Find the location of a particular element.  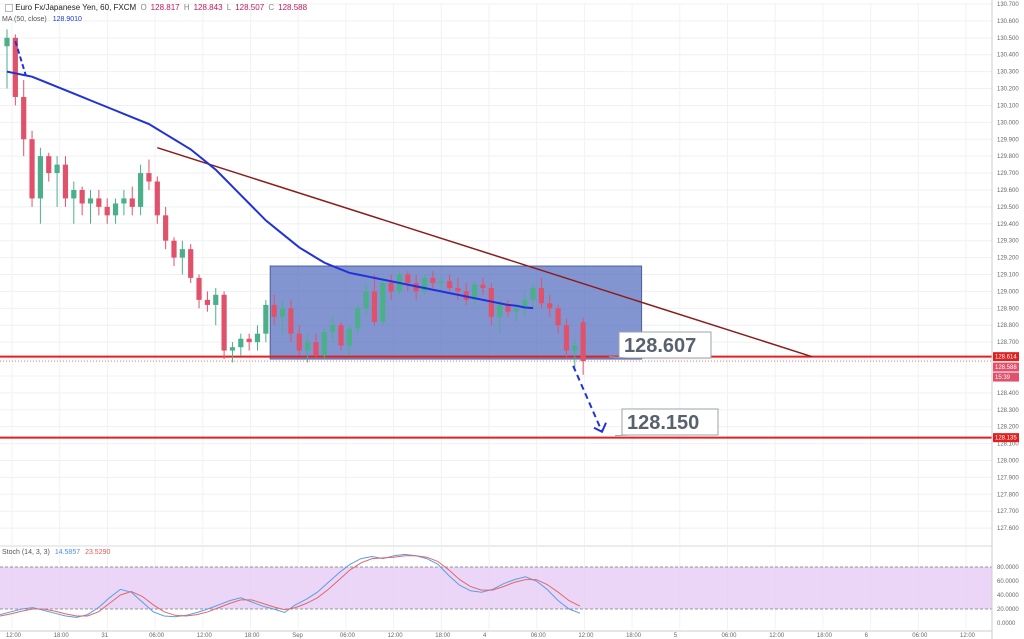

current-tag-text: 128.588 is located at coordinates (1006, 368).